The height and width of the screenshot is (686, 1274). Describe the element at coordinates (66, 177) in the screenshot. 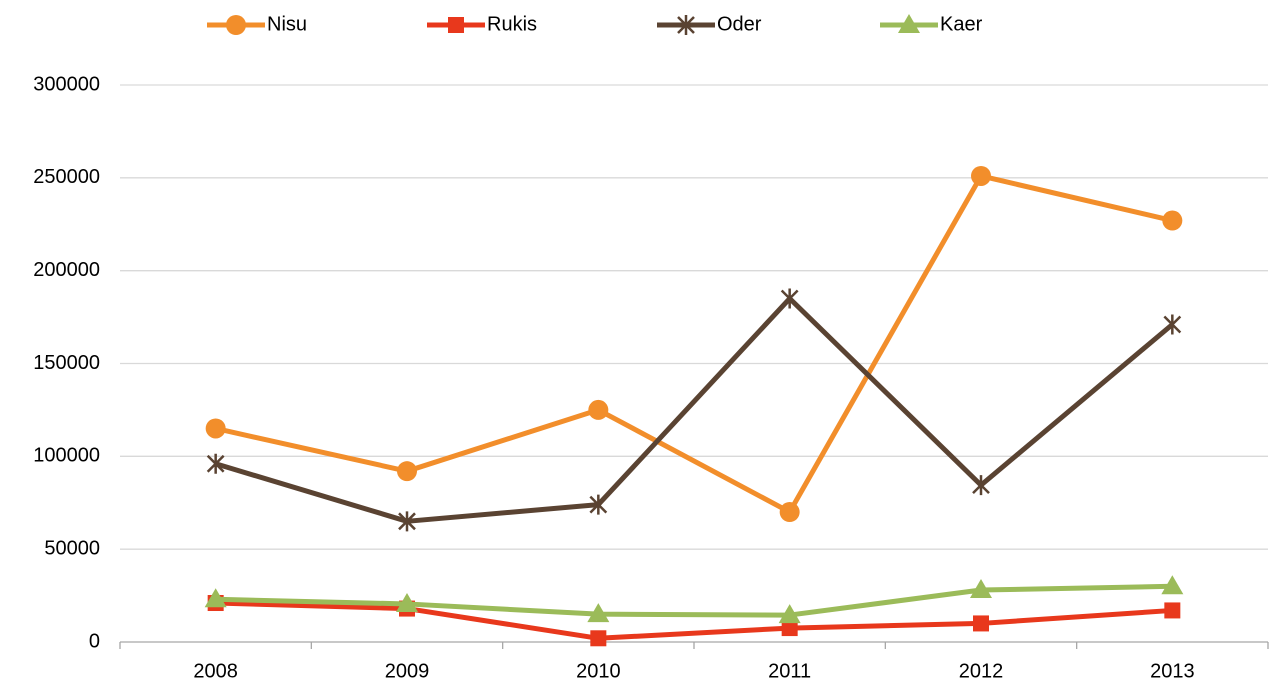

I see `y-tick-label: 250000` at that location.